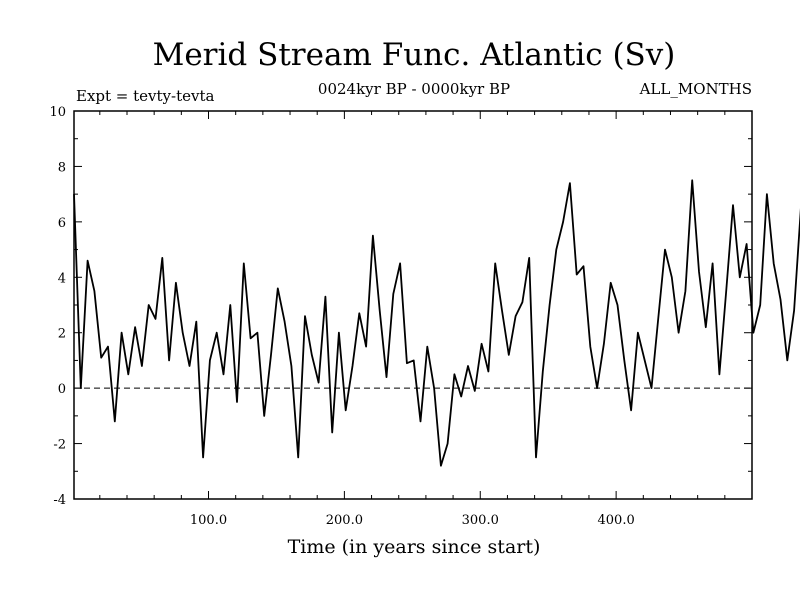 Image resolution: width=800 pixels, height=600 pixels. I want to click on experiment-label: Expt = tevty-tevta, so click(145, 96).